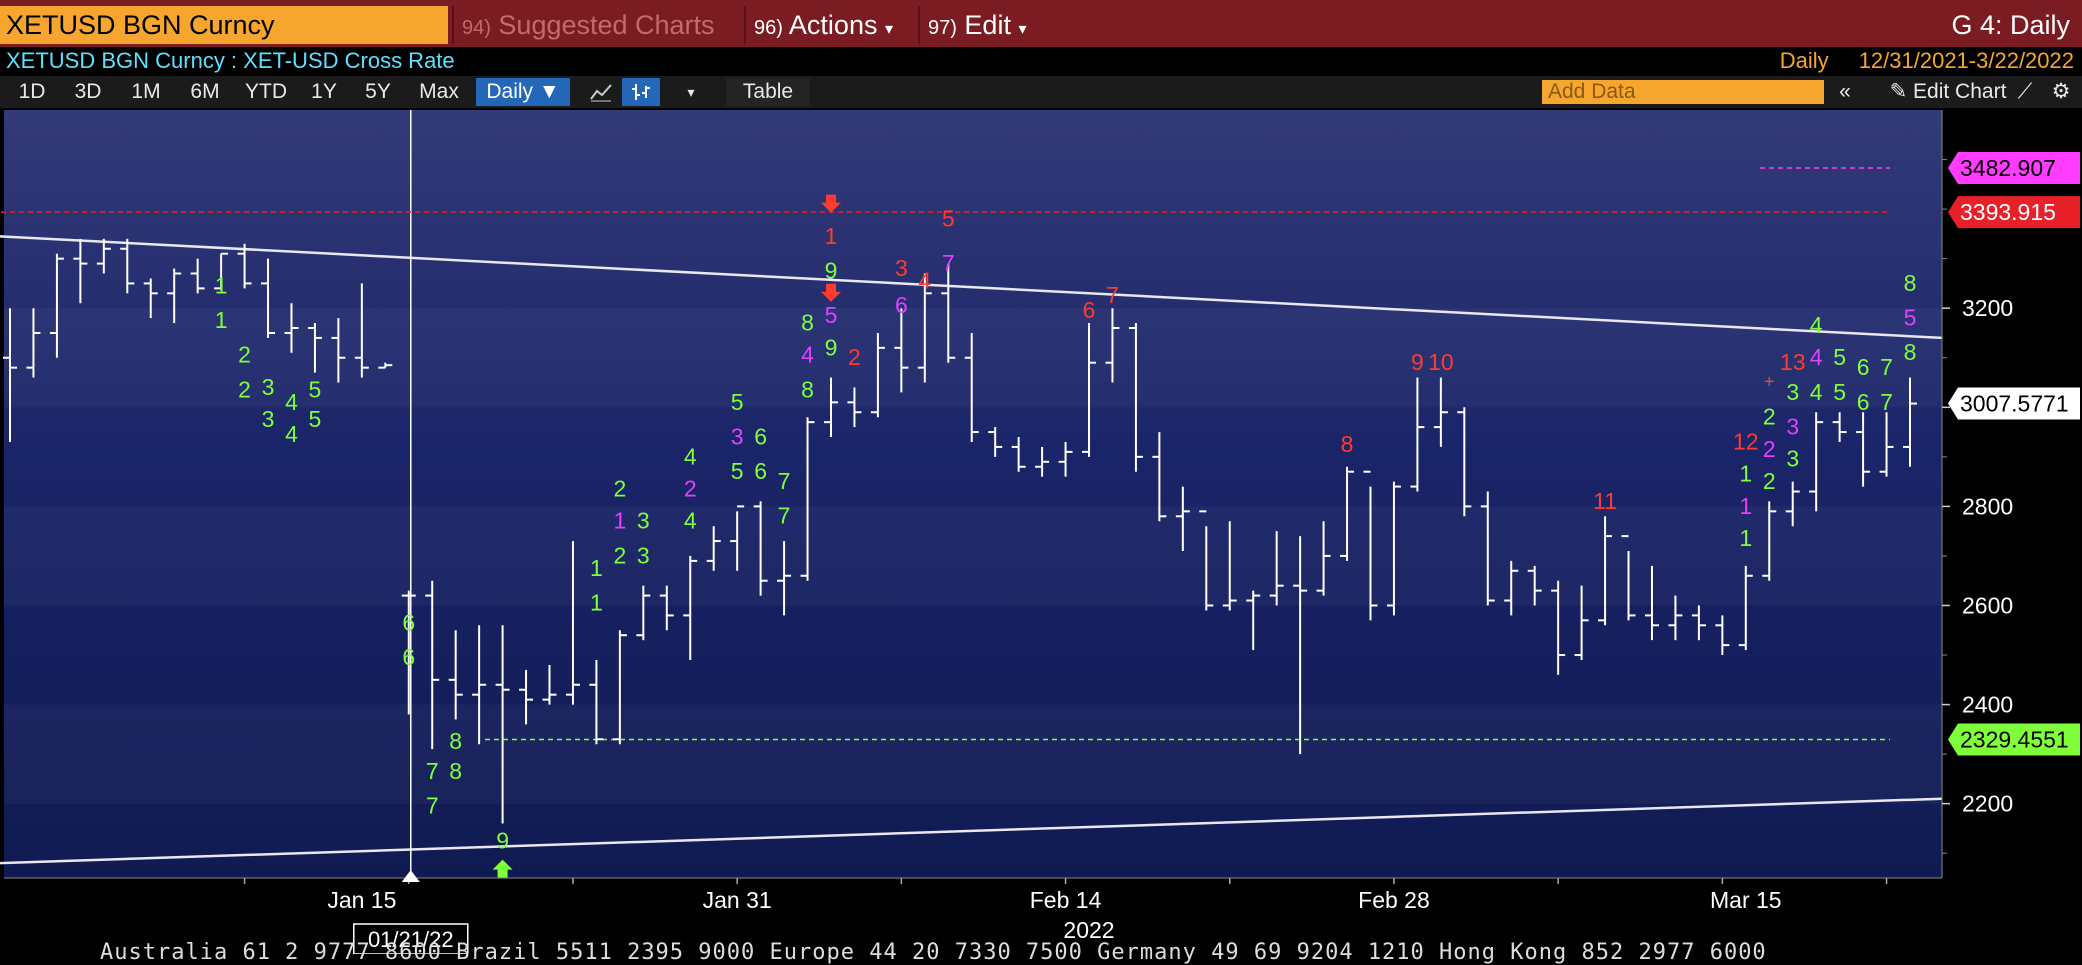  I want to click on trendline, so click(971, 831).